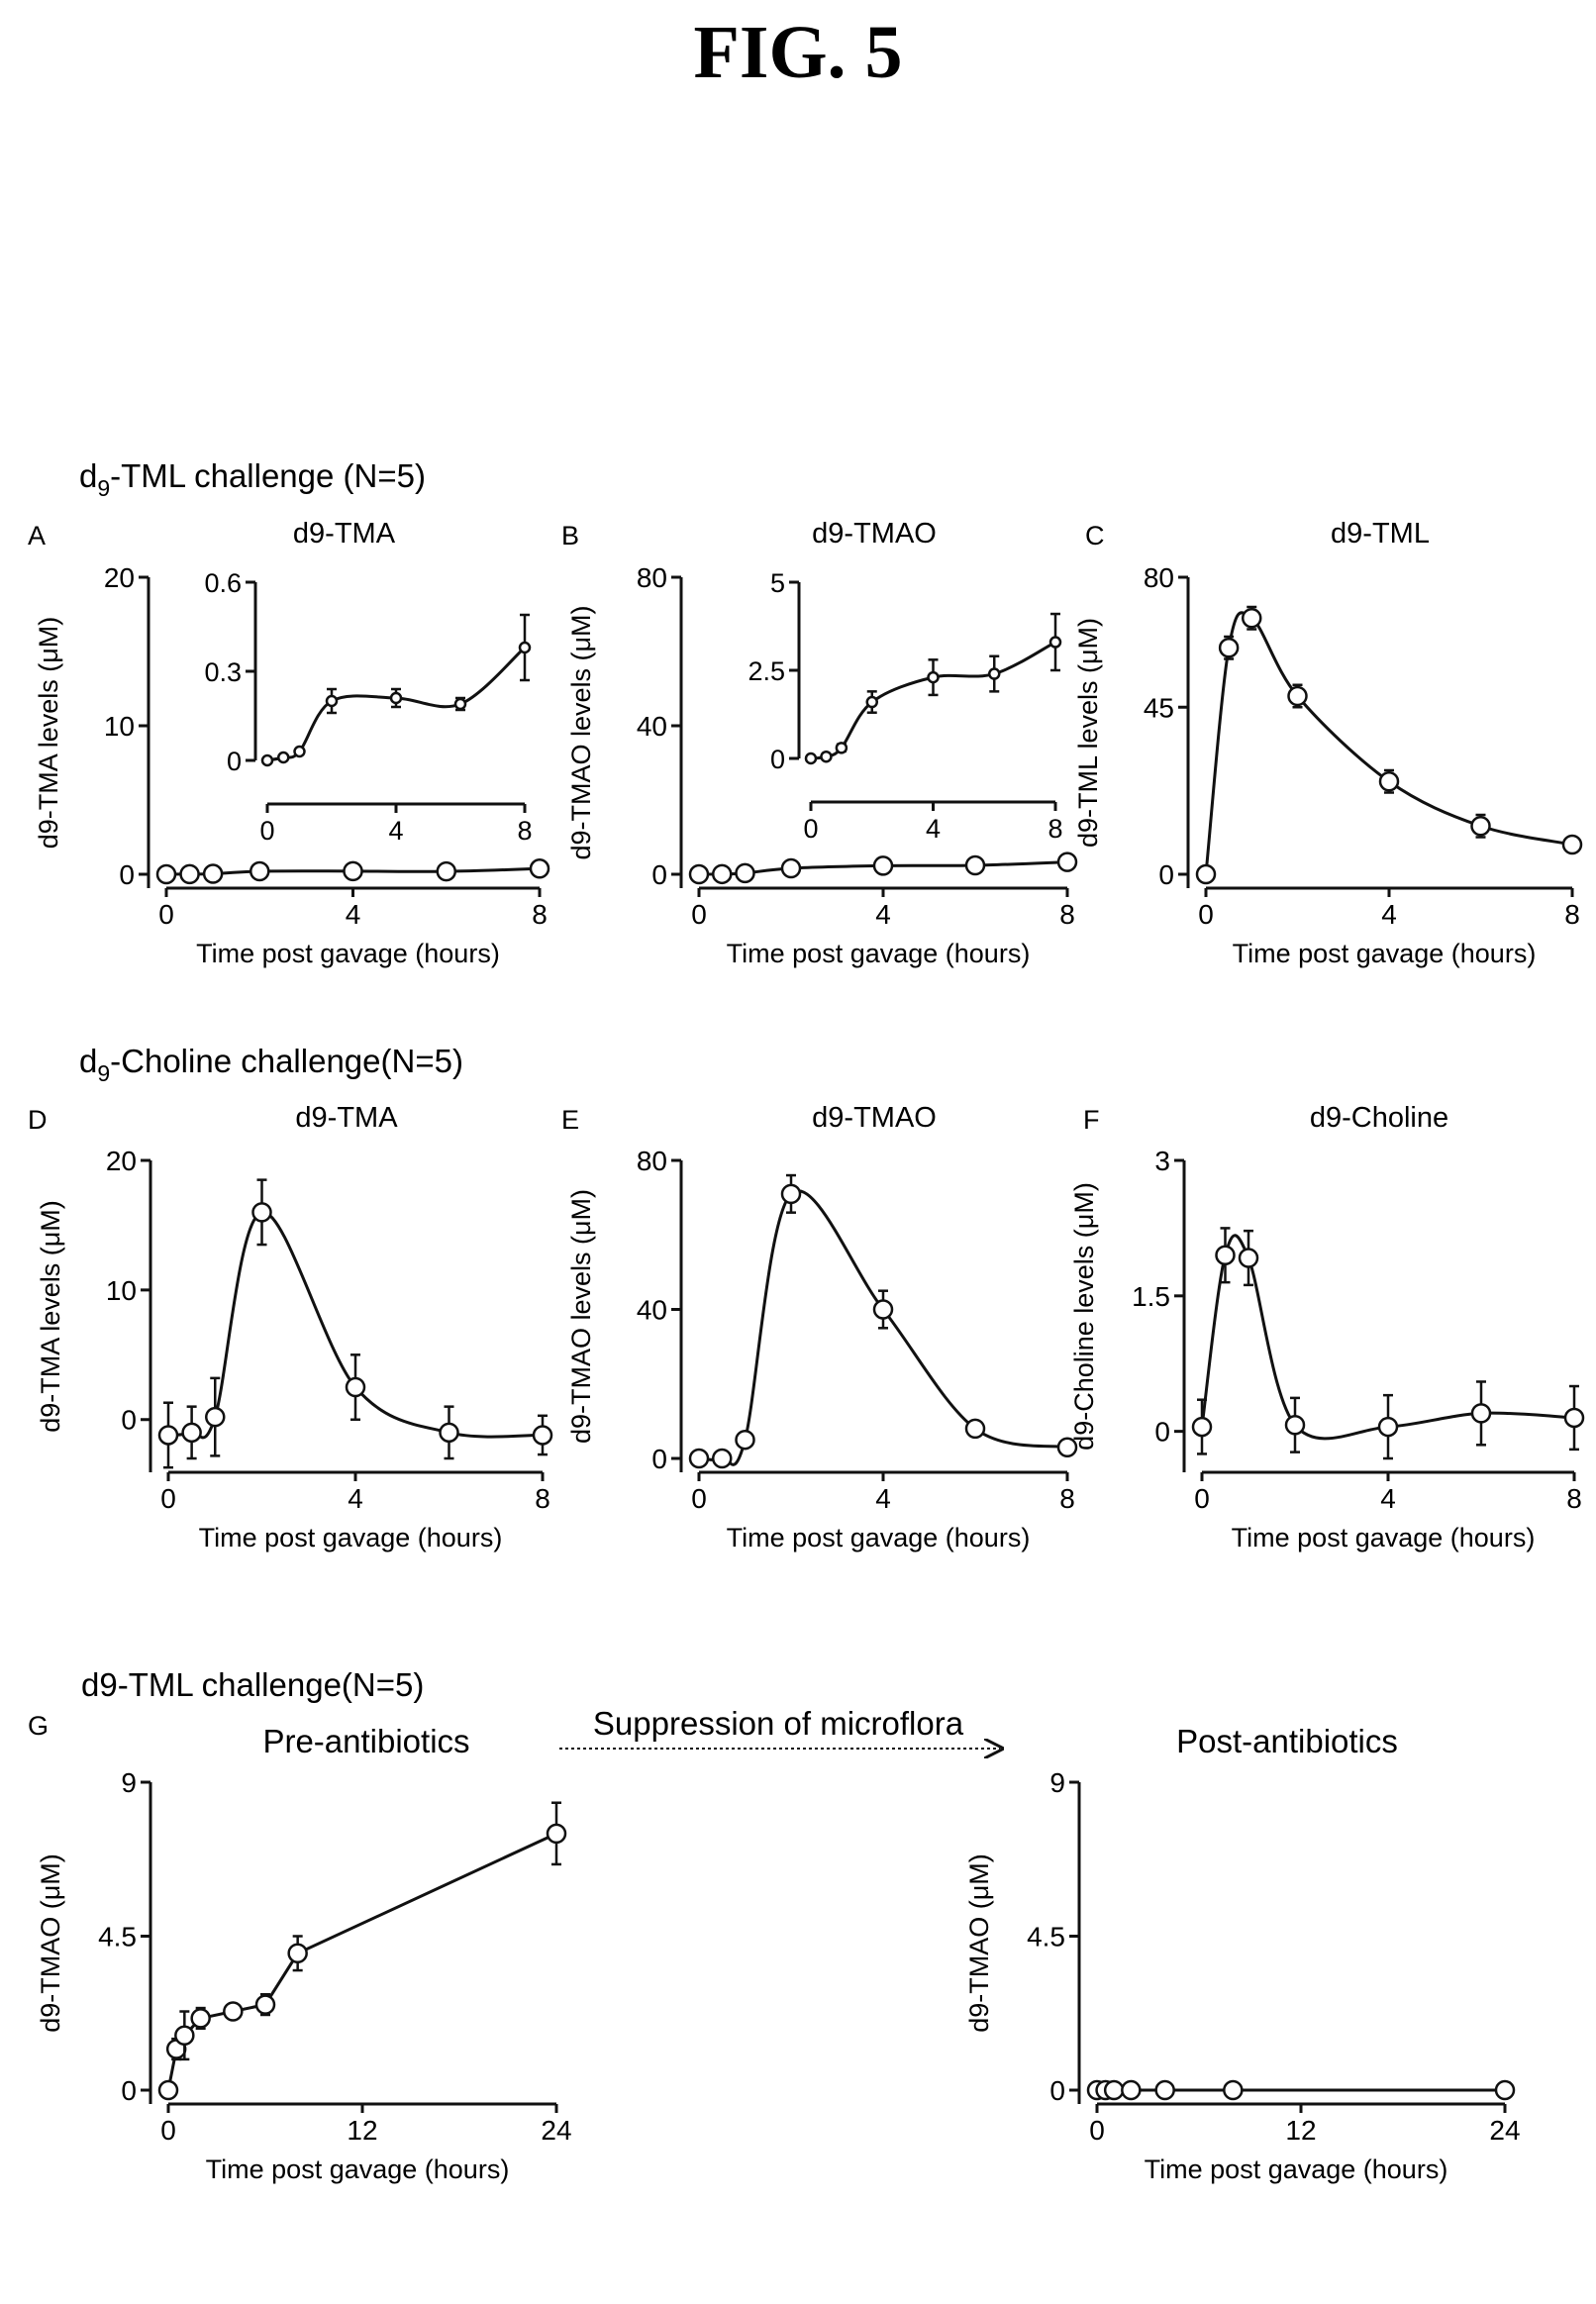  What do you see at coordinates (119, 577) in the screenshot?
I see `panel-a-y-tick-label: 20` at bounding box center [119, 577].